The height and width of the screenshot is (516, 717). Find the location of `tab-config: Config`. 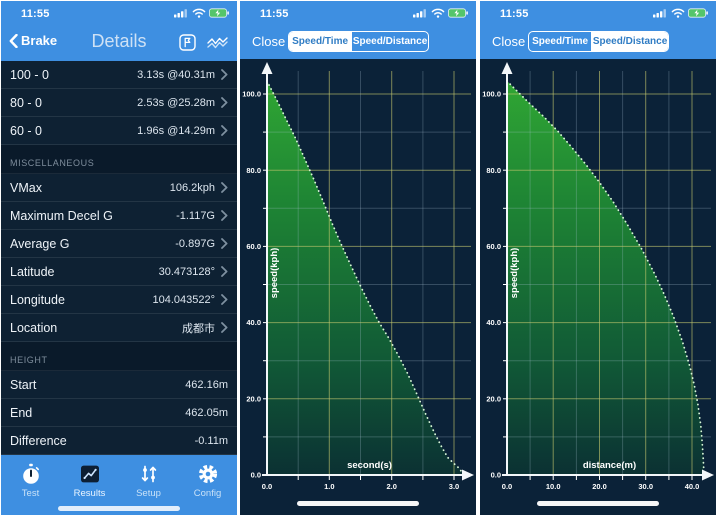

tab-config: Config is located at coordinates (207, 485).